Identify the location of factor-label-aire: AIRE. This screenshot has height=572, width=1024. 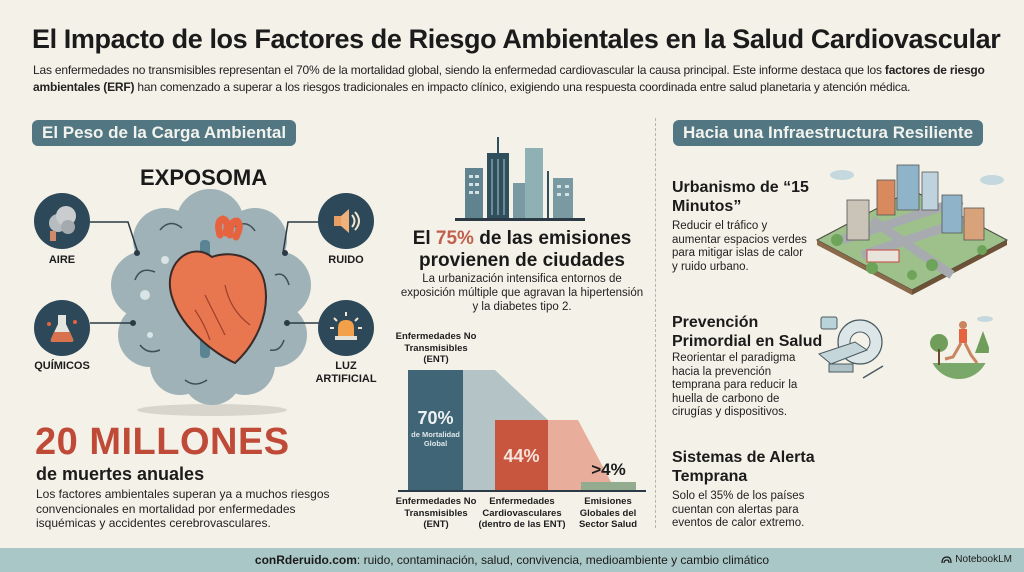
(62, 260).